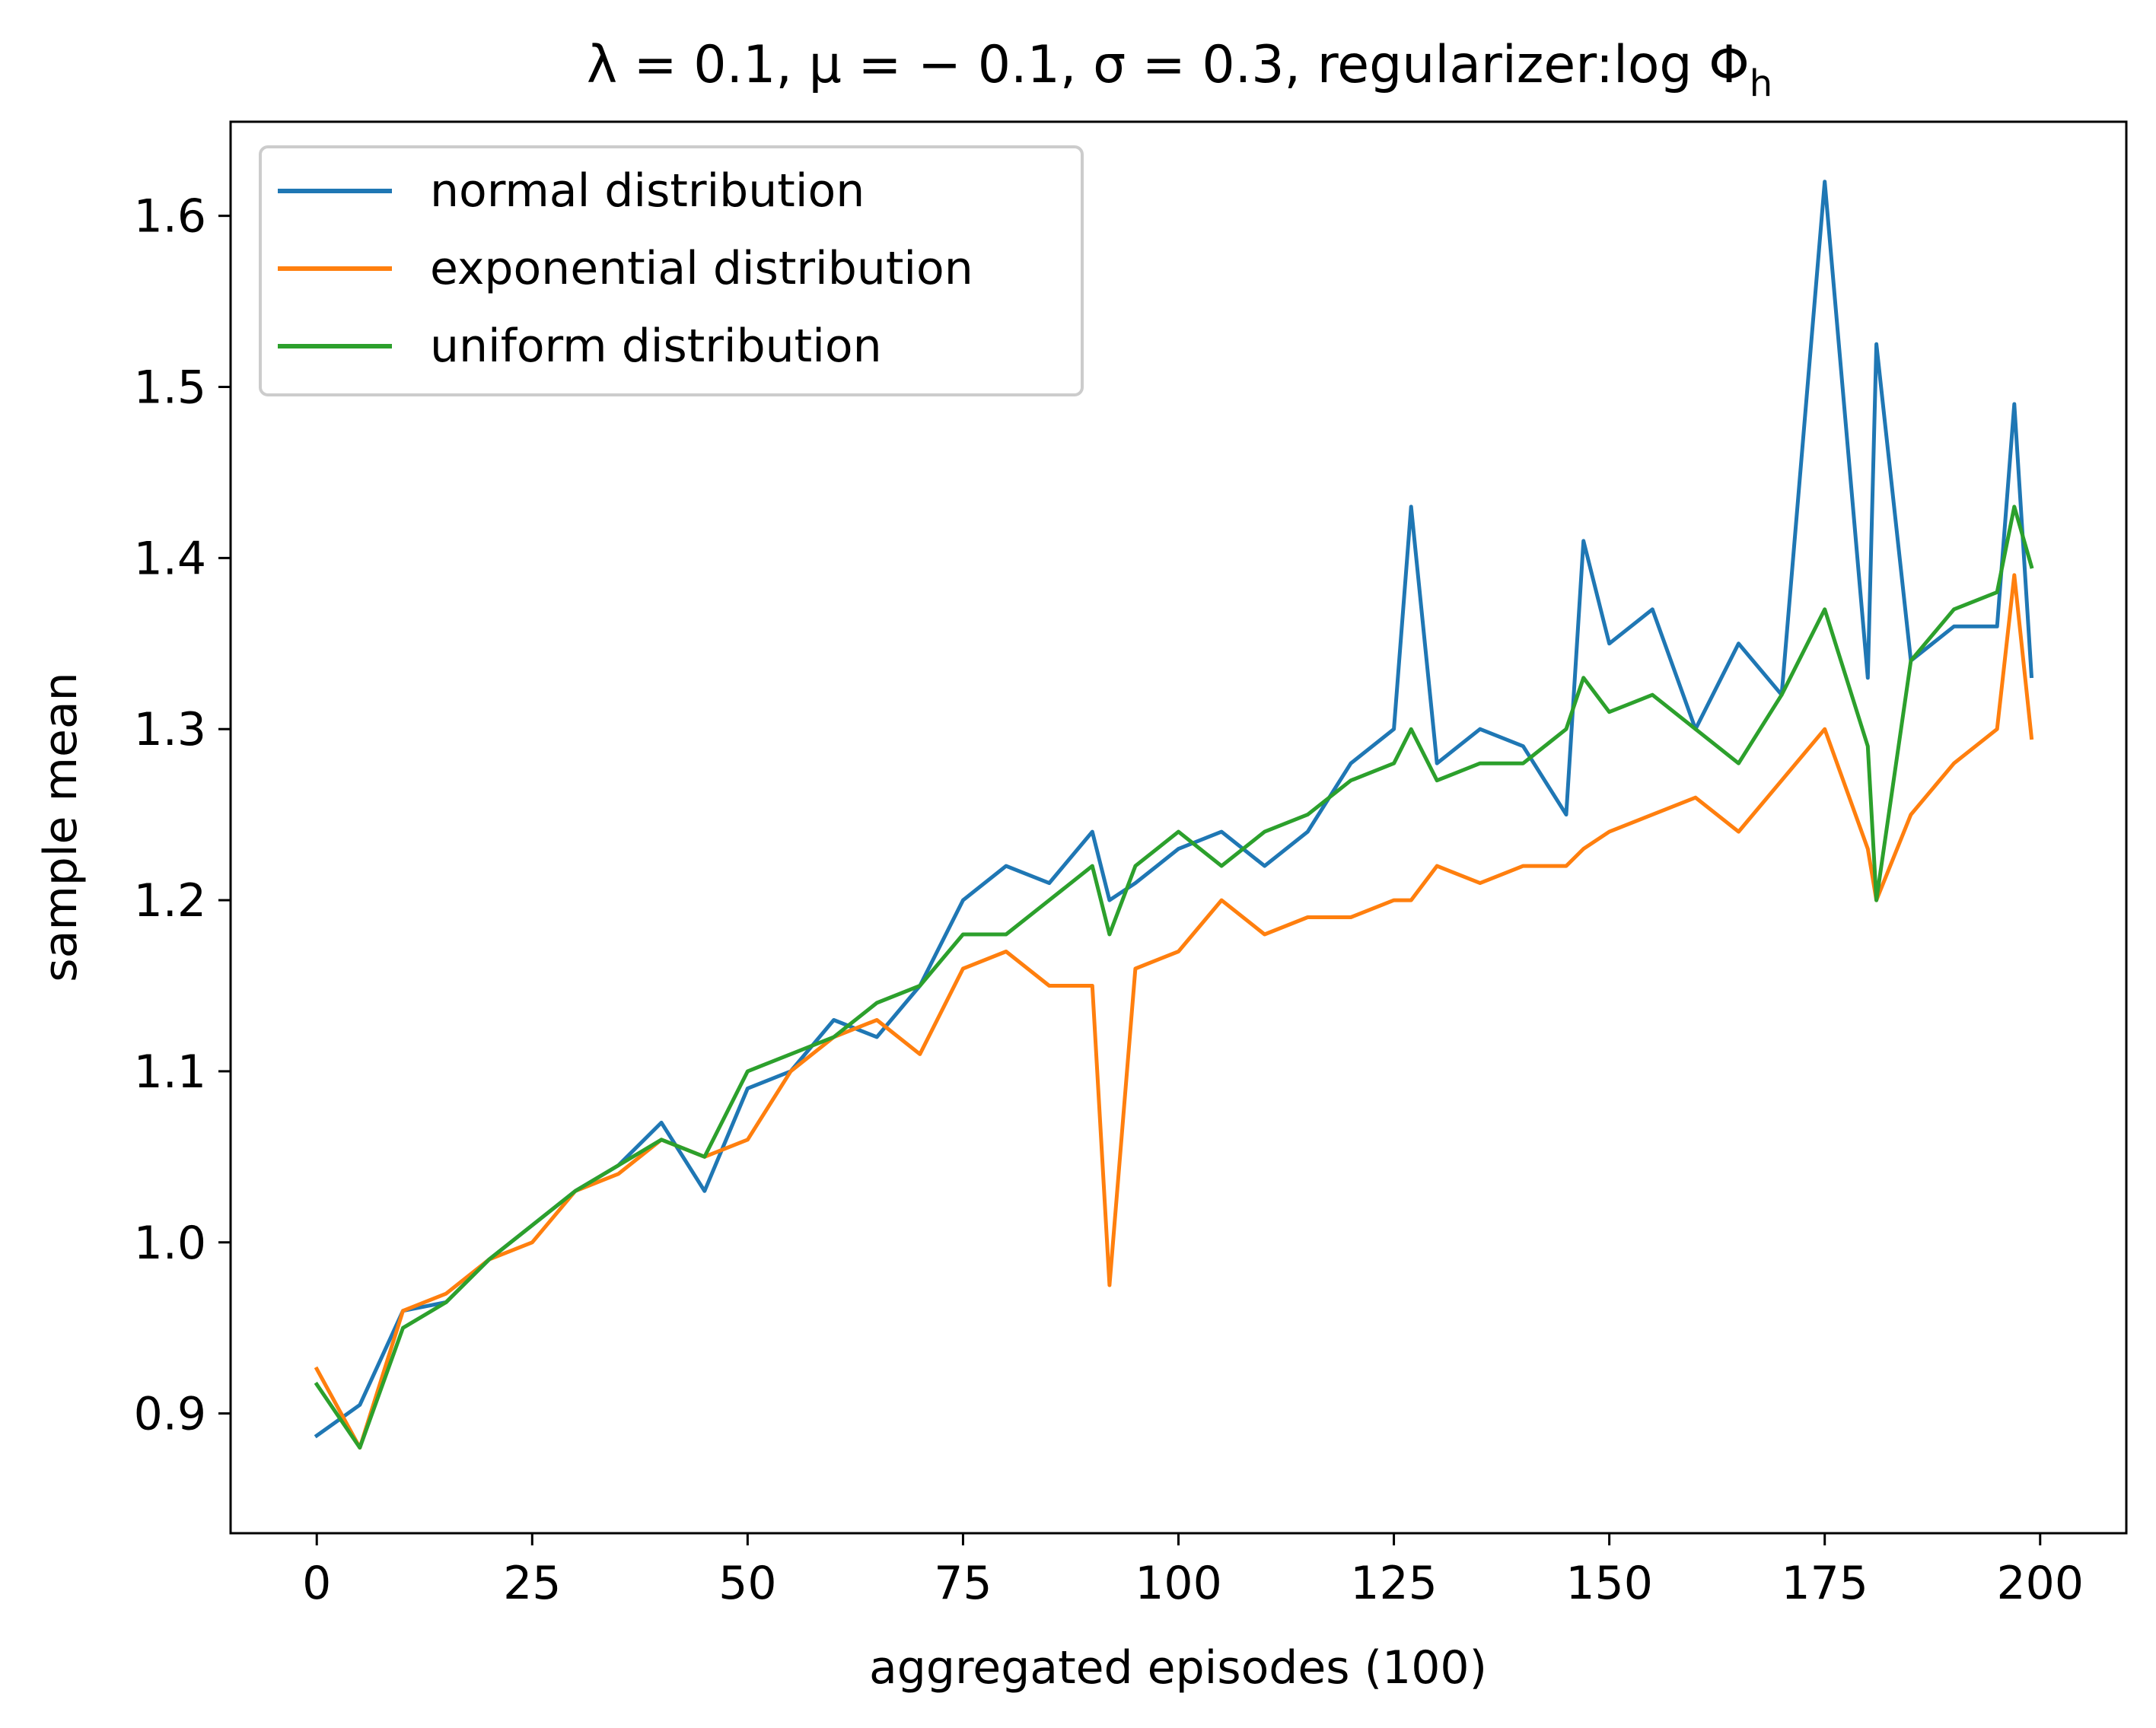 Image resolution: width=2156 pixels, height=1728 pixels. I want to click on x-tick-label: 50, so click(747, 1583).